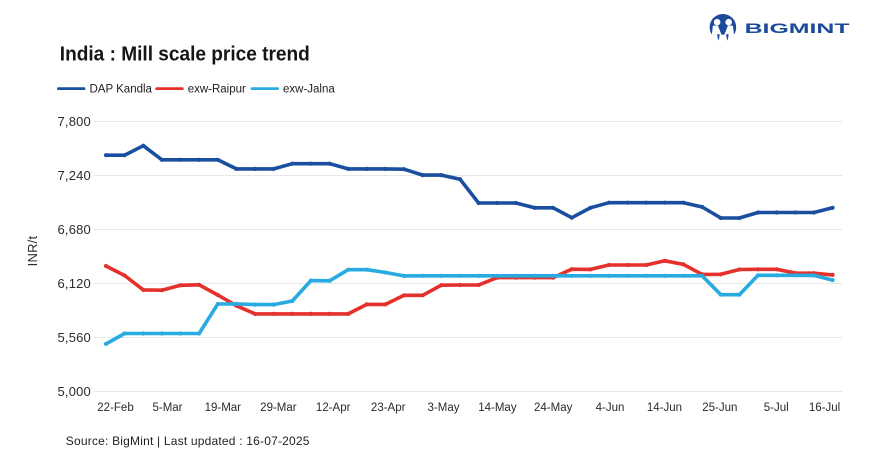 The width and height of the screenshot is (889, 466). What do you see at coordinates (74, 337) in the screenshot?
I see `svg-text: 5,560` at bounding box center [74, 337].